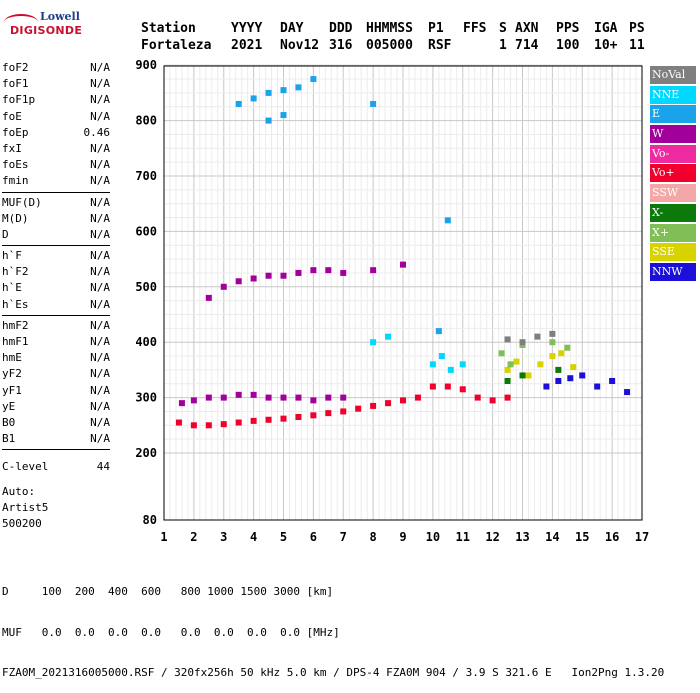 This screenshot has height=693, width=700. I want to click on param-key: foF2, so click(15, 67).